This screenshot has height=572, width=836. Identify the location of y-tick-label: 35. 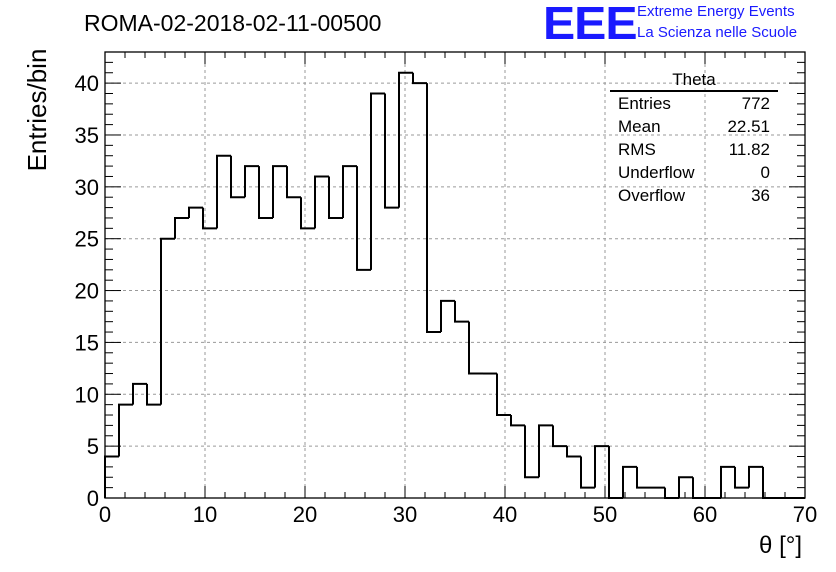
(87, 135).